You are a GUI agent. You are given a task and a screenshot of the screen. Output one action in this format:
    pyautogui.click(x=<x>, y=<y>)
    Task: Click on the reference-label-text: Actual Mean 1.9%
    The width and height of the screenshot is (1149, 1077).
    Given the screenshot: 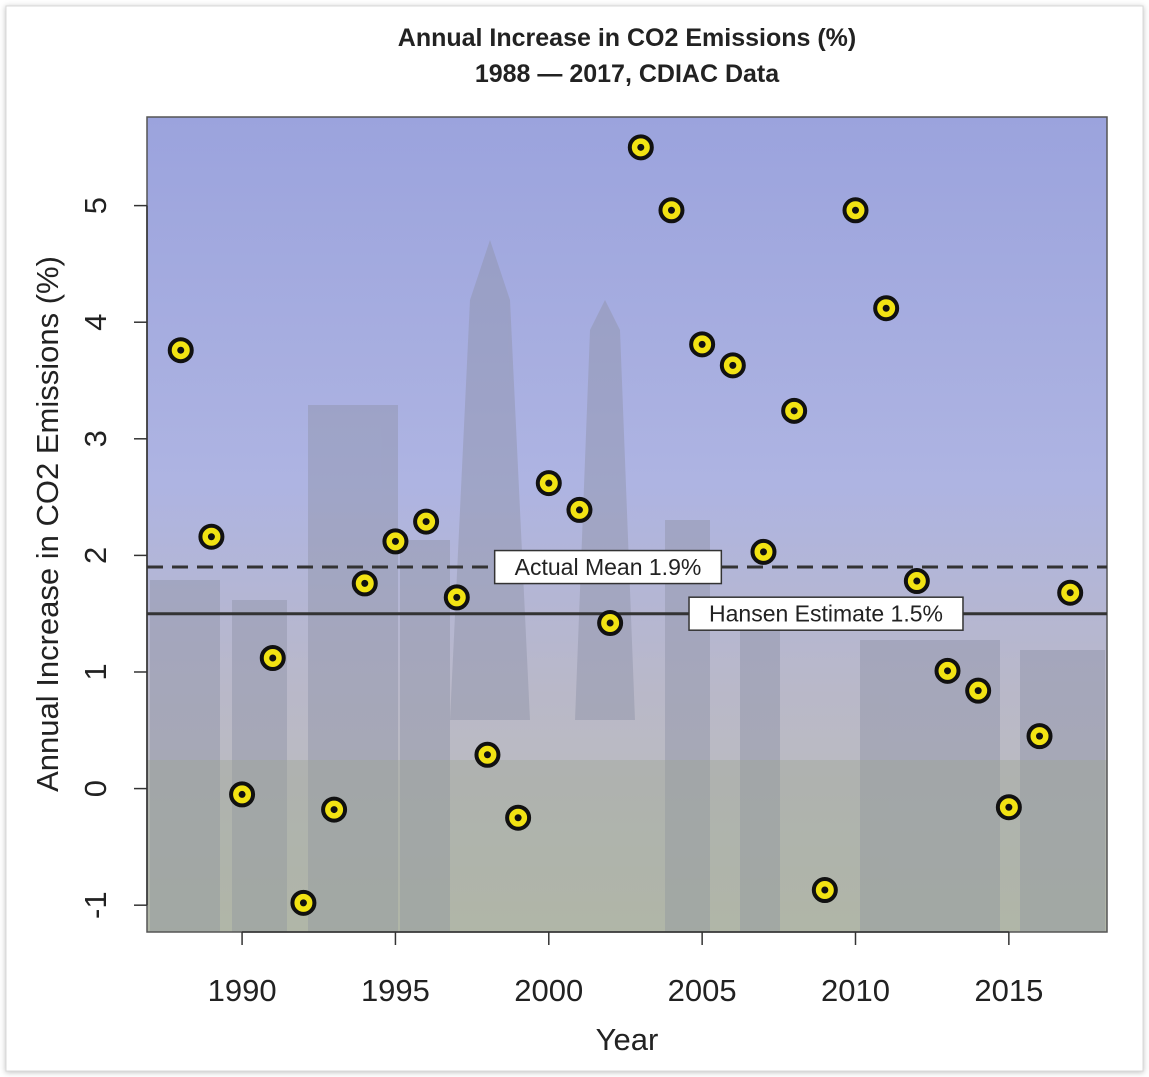 What is the action you would take?
    pyautogui.click(x=608, y=567)
    